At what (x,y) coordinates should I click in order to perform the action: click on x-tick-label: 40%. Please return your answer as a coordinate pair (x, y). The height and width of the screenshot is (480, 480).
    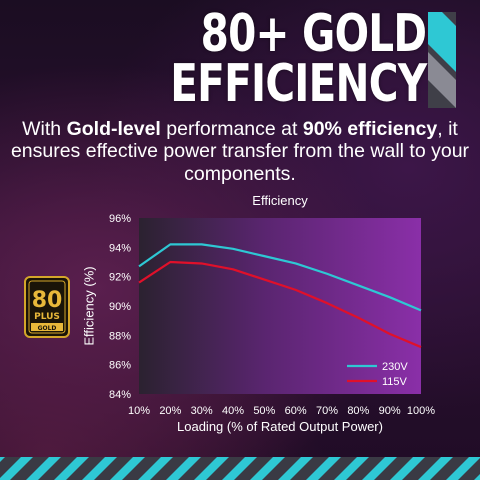
    Looking at the image, I should click on (233, 411).